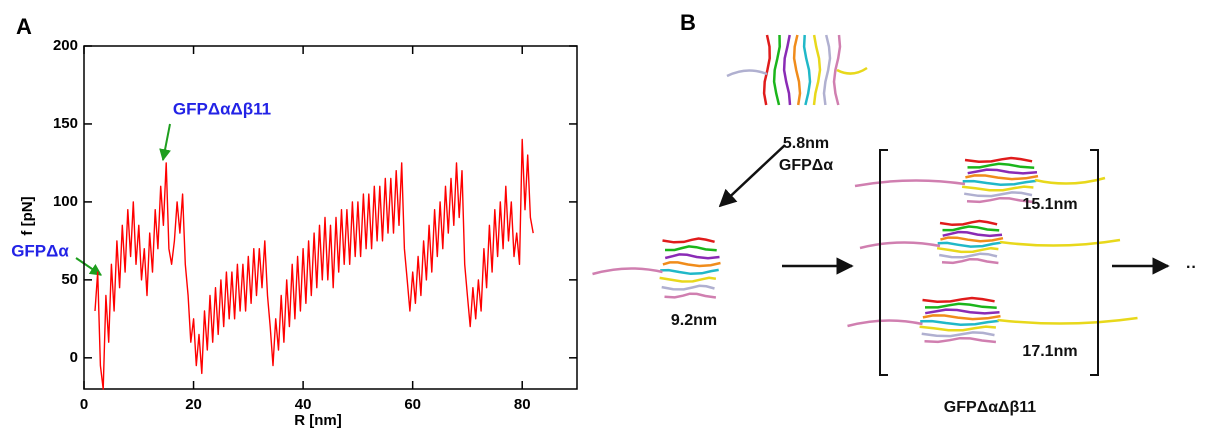  Describe the element at coordinates (1049, 351) in the screenshot. I see `extension-label: 17.1nm` at that location.